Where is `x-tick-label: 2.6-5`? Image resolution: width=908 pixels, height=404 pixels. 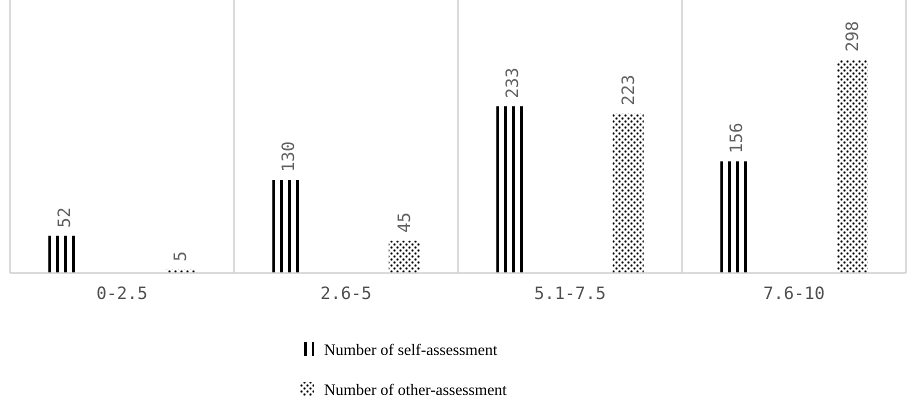 x-tick-label: 2.6-5 is located at coordinates (346, 294).